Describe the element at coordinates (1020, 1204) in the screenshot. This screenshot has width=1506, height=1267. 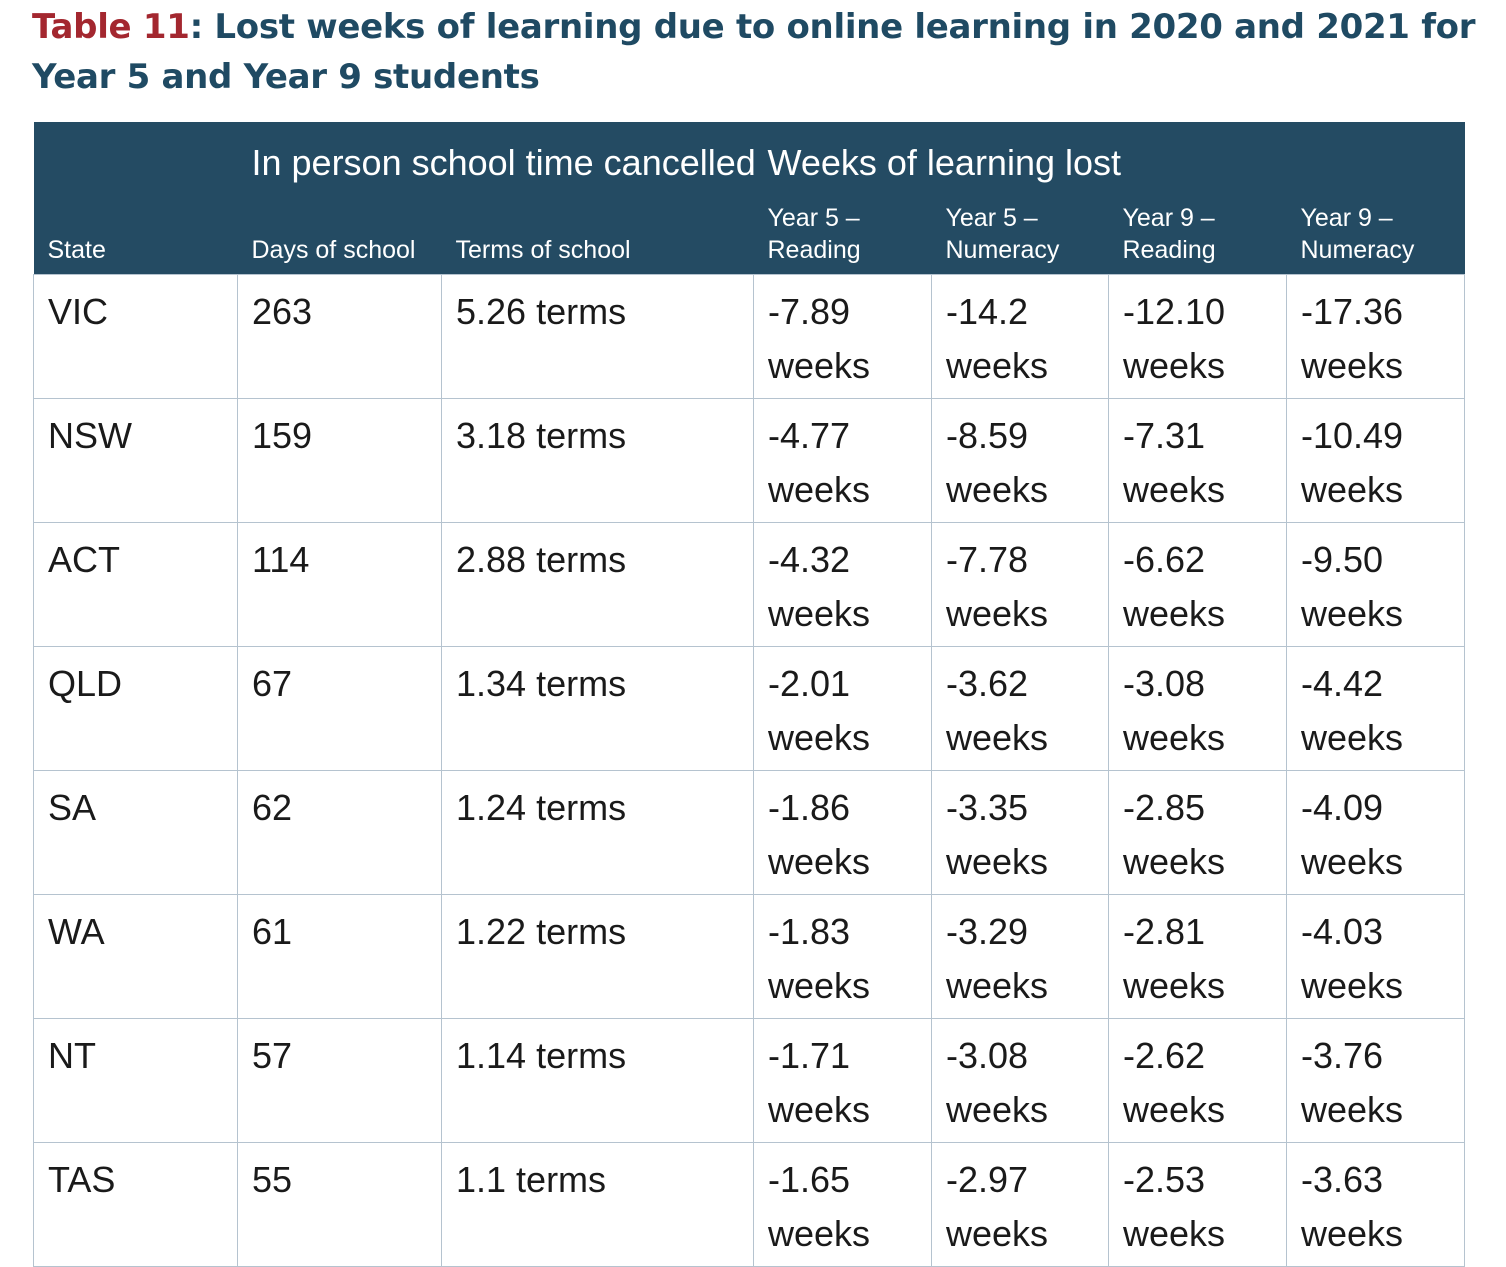
I see `cell-y5-numeracy: -2.97 weeks` at that location.